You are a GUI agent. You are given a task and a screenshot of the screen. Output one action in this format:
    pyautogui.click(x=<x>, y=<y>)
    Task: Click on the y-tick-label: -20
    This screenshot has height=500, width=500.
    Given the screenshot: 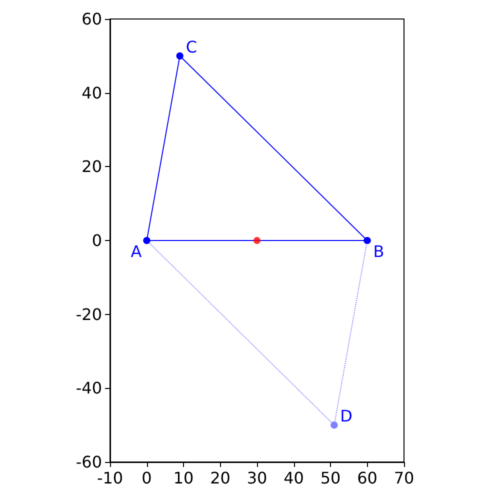 What is the action you would take?
    pyautogui.click(x=89, y=314)
    